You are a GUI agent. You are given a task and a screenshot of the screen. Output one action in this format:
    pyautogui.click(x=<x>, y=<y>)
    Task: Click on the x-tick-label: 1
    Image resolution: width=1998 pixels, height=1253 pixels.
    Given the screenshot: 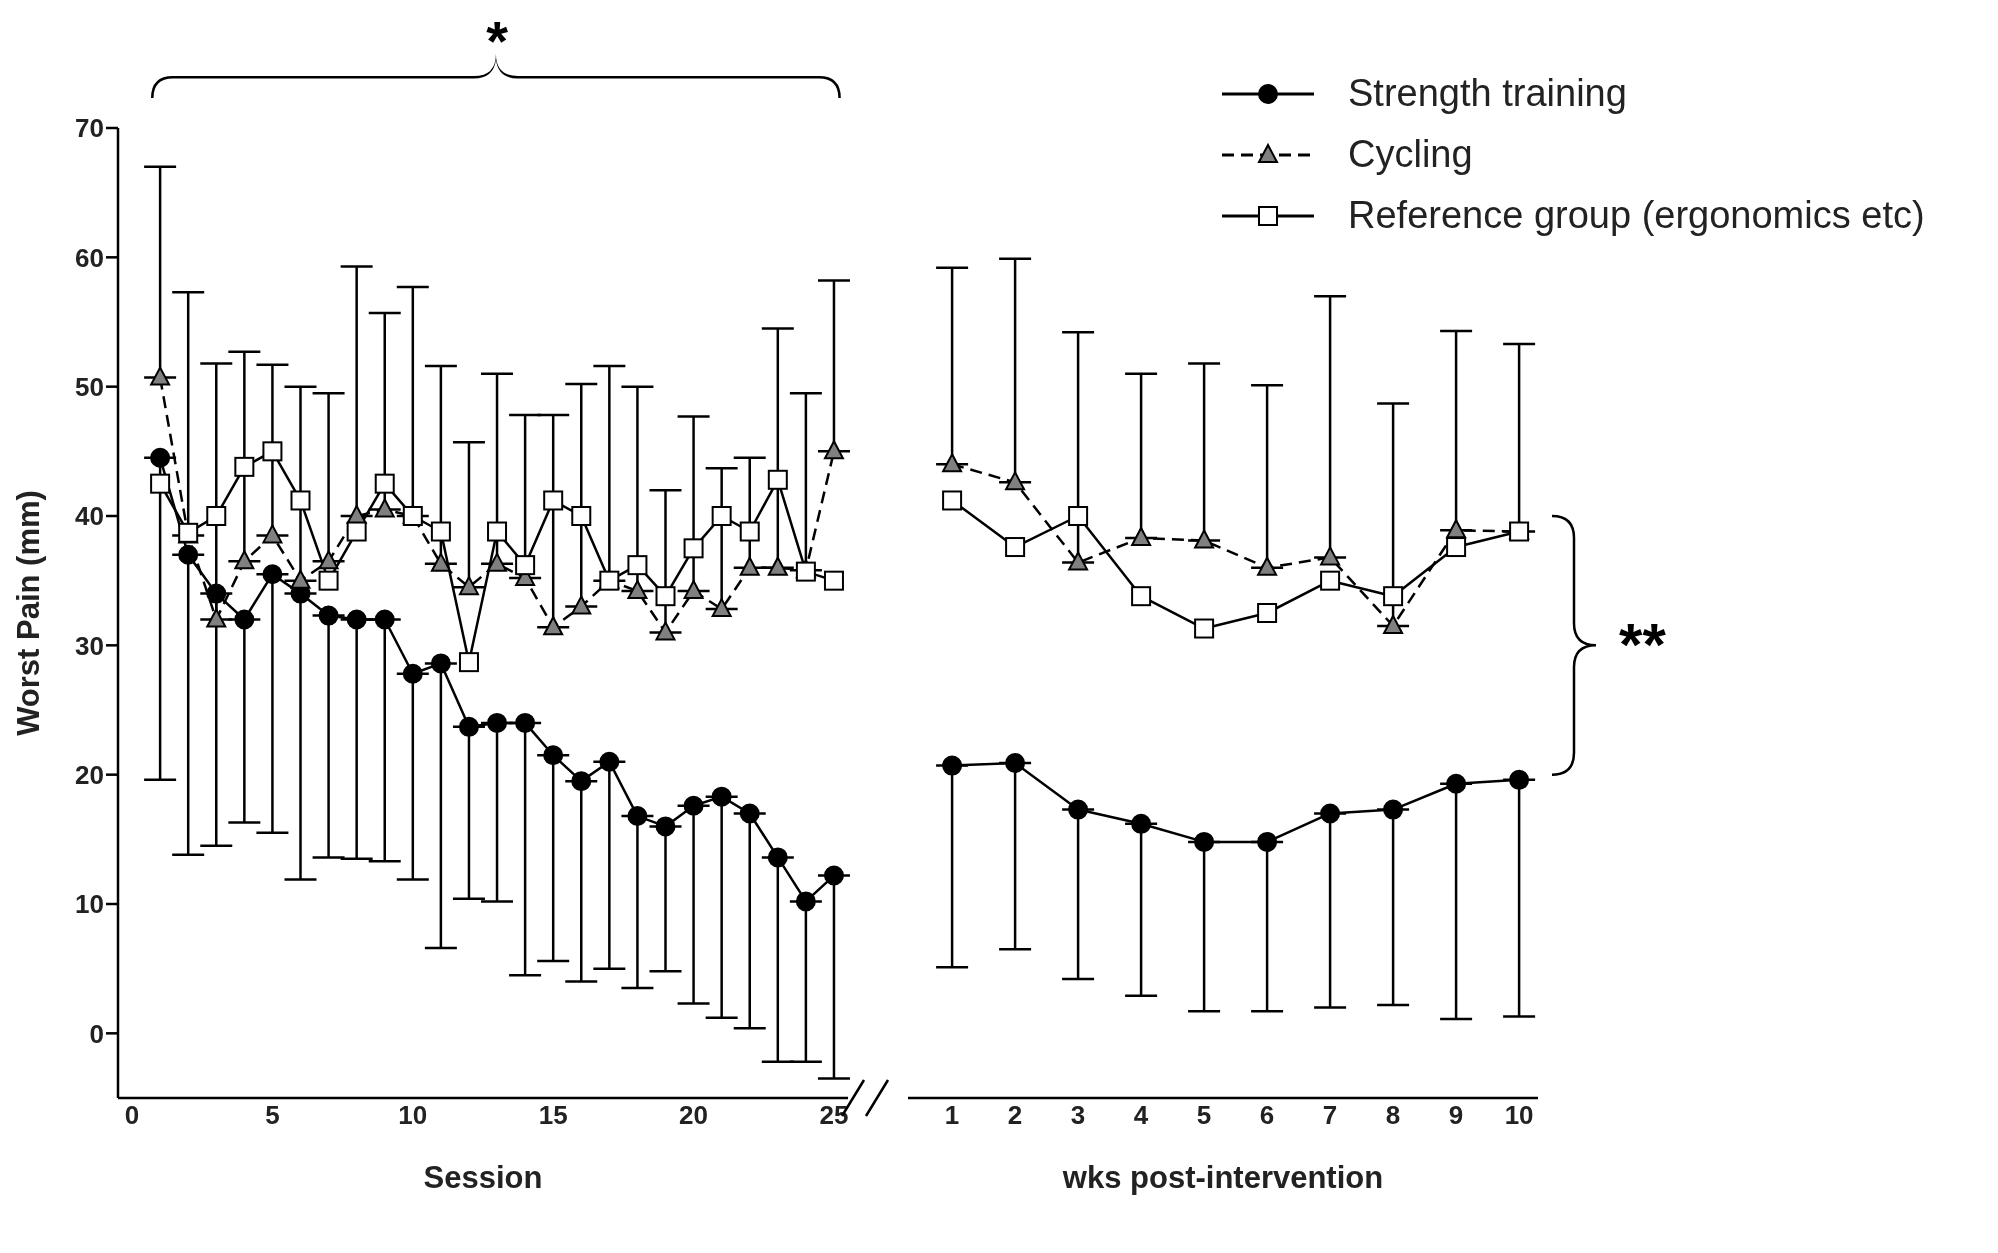 What is the action you would take?
    pyautogui.click(x=952, y=1115)
    